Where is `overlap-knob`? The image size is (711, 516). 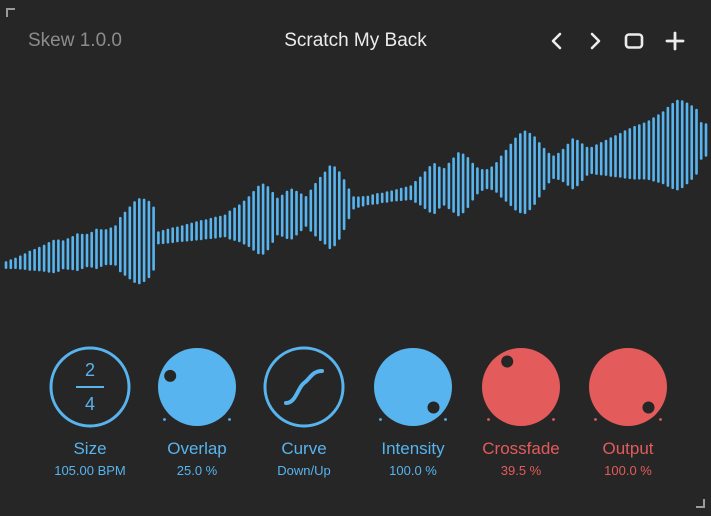
overlap-knob is located at coordinates (197, 387).